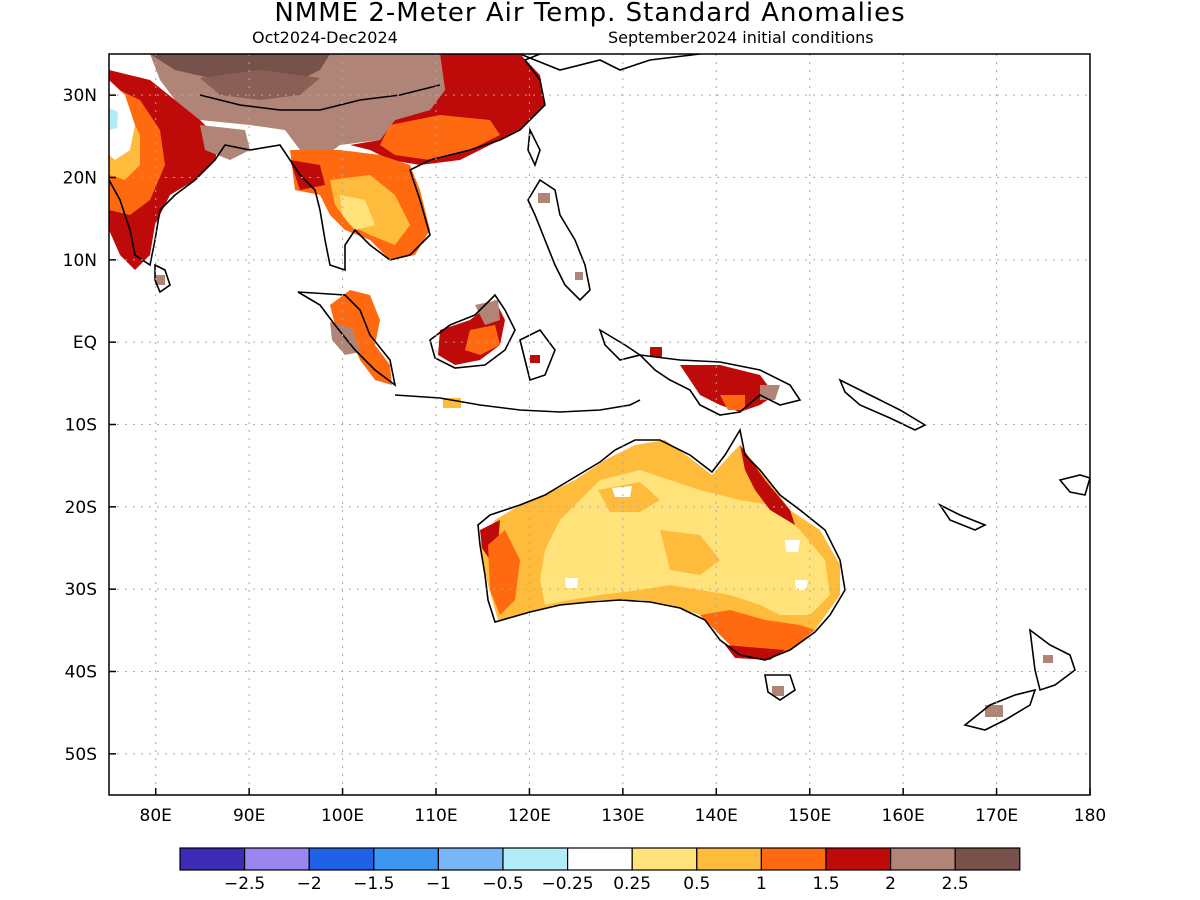 This screenshot has height=900, width=1200. Describe the element at coordinates (741, 37) in the screenshot. I see `initial-conditions: September2024 initial conditions` at that location.